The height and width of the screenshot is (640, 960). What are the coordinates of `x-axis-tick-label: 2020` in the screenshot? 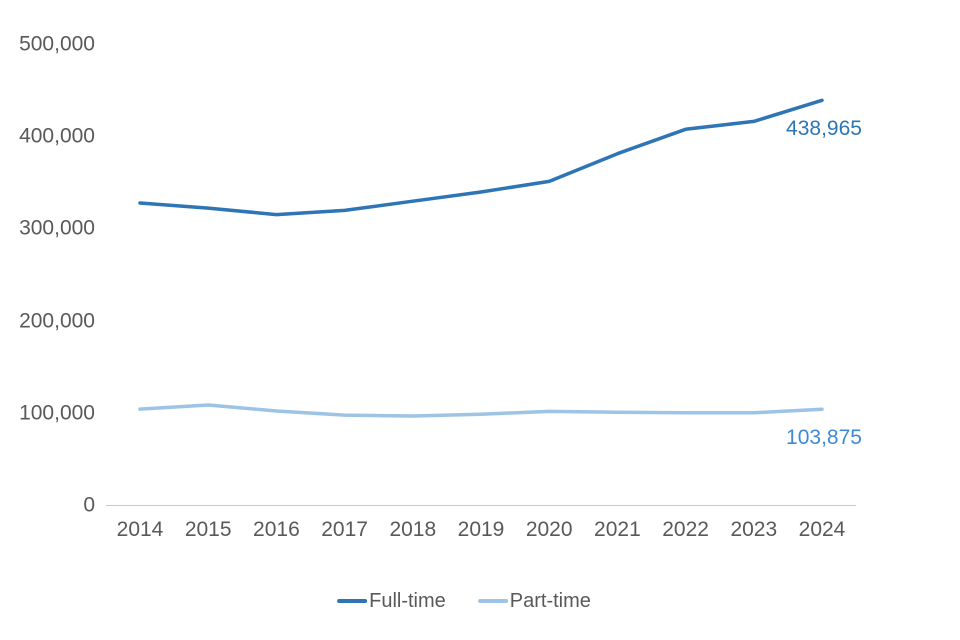 It's located at (549, 529).